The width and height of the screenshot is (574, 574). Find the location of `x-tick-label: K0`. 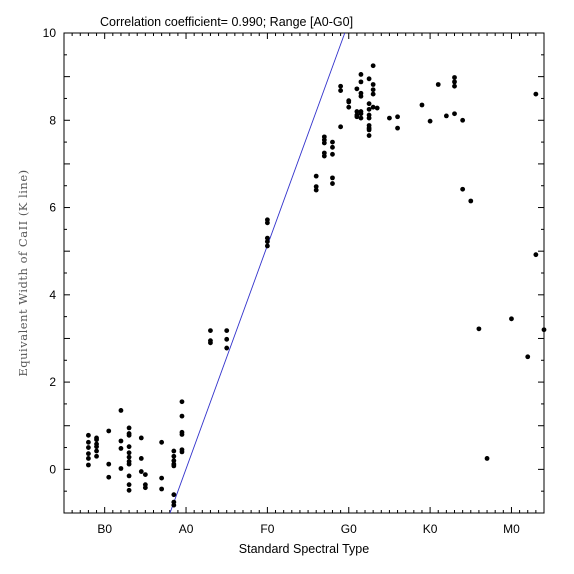

x-tick-label: K0 is located at coordinates (430, 529).